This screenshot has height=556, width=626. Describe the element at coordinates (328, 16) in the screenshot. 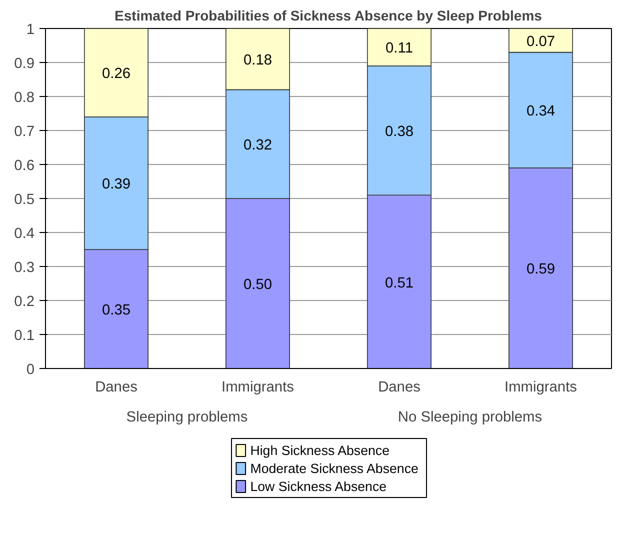

I see `chart-title: Estimated Probabilities of Sickness Absence by Sleep Problems` at that location.